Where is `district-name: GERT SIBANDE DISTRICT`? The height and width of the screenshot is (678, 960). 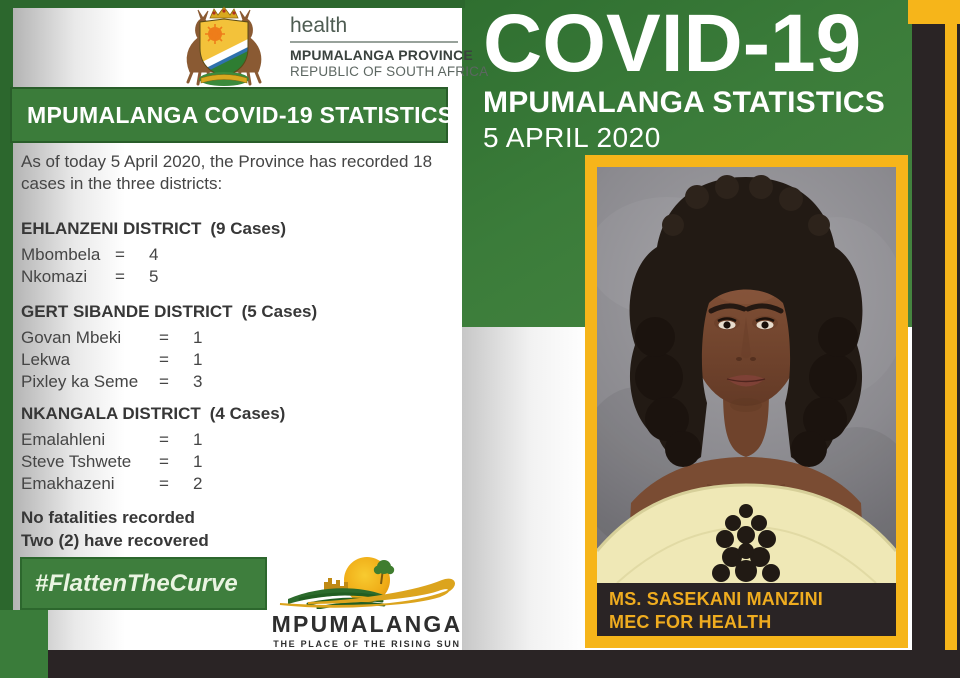
district-name: GERT SIBANDE DISTRICT is located at coordinates (127, 311).